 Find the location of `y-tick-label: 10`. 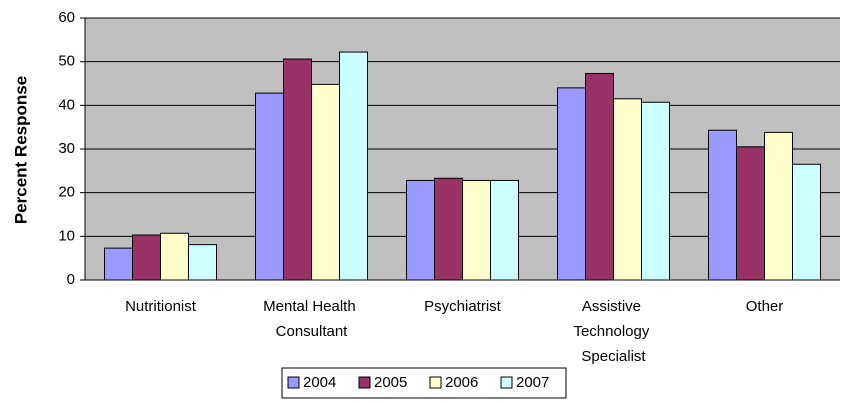

y-tick-label: 10 is located at coordinates (66, 235).